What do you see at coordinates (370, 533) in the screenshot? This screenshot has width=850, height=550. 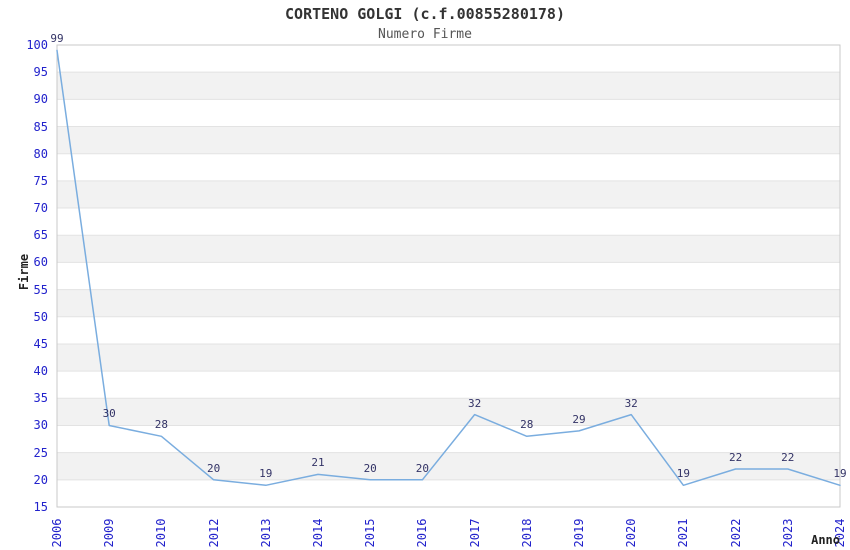 I see `x-tick-label: 2015` at bounding box center [370, 533].